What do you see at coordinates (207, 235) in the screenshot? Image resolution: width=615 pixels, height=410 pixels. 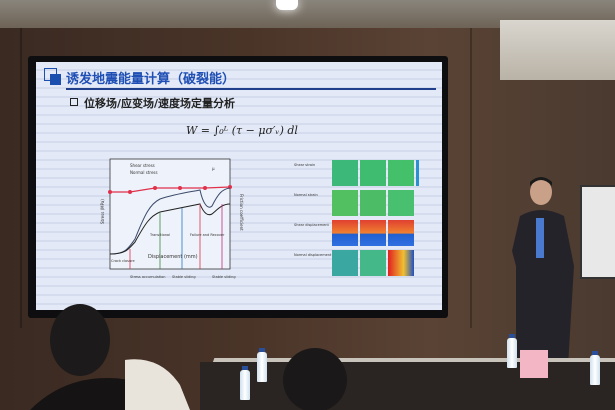 I see `phase-label: Failure and Recover` at bounding box center [207, 235].